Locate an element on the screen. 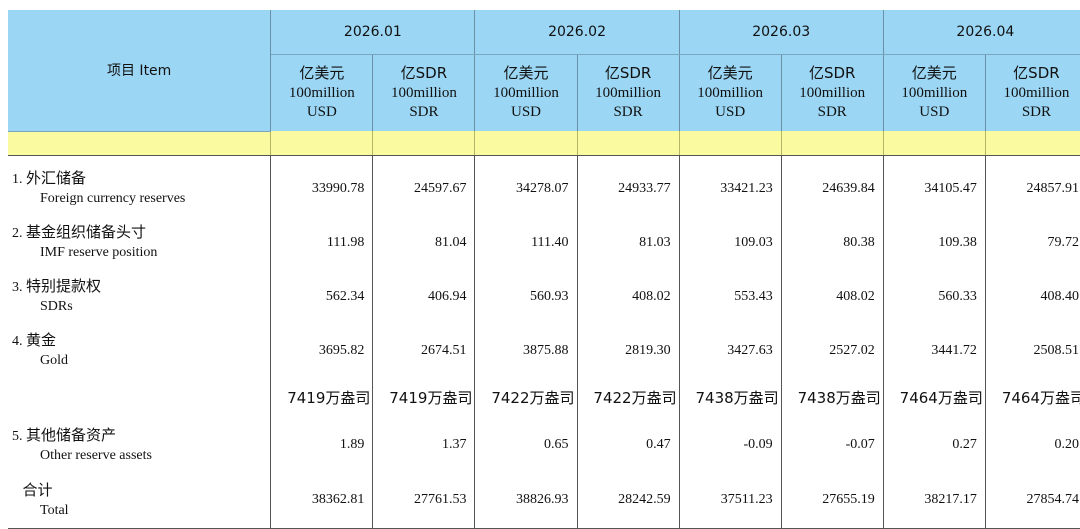  item-column-header: 项目 Item is located at coordinates (140, 71).